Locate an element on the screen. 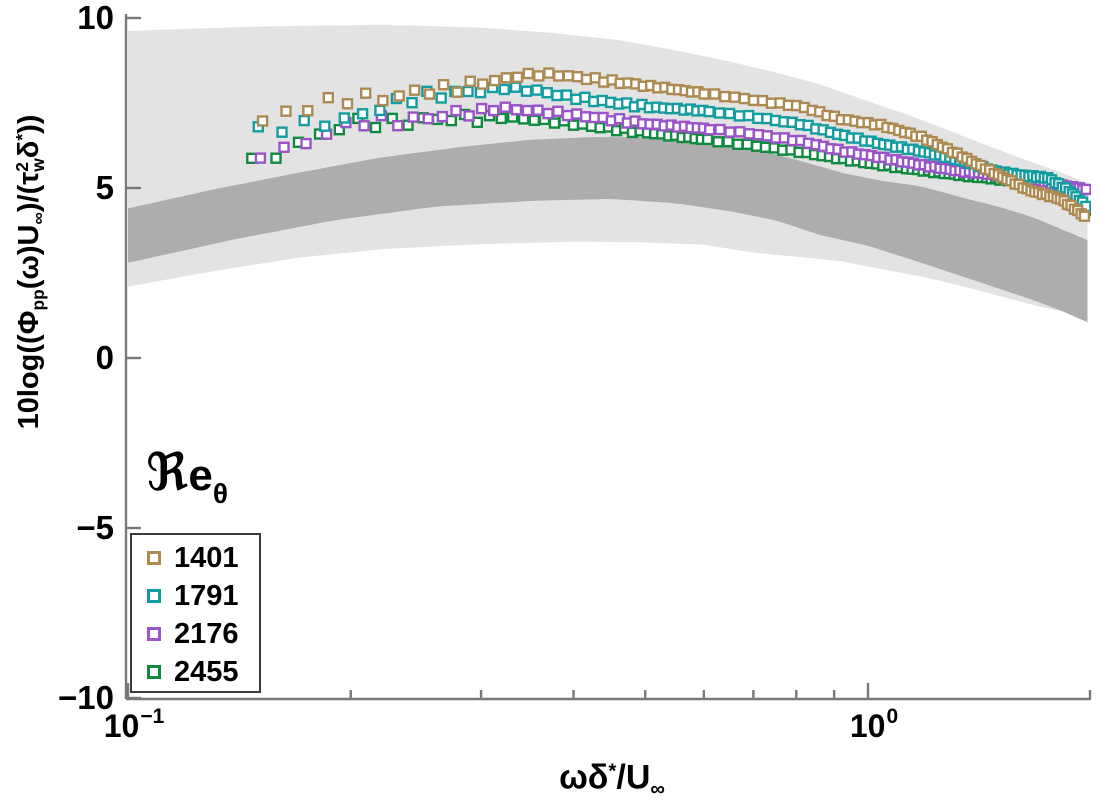 The height and width of the screenshot is (812, 1100). y-axis-label: 10log((Φpp(ω)U∞)/(τ 2 w δ*)) is located at coordinates (30, 272).